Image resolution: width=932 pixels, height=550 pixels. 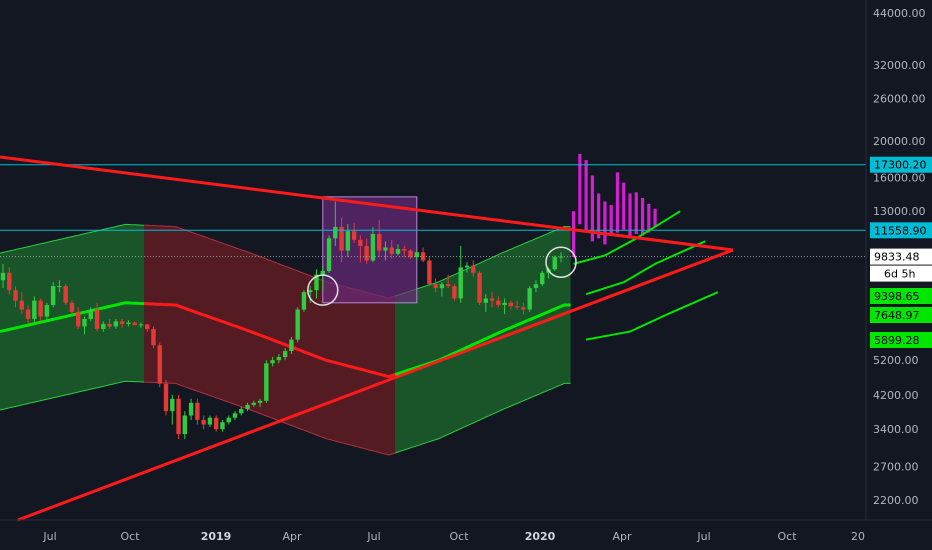 I want to click on range-box, so click(x=370, y=250).